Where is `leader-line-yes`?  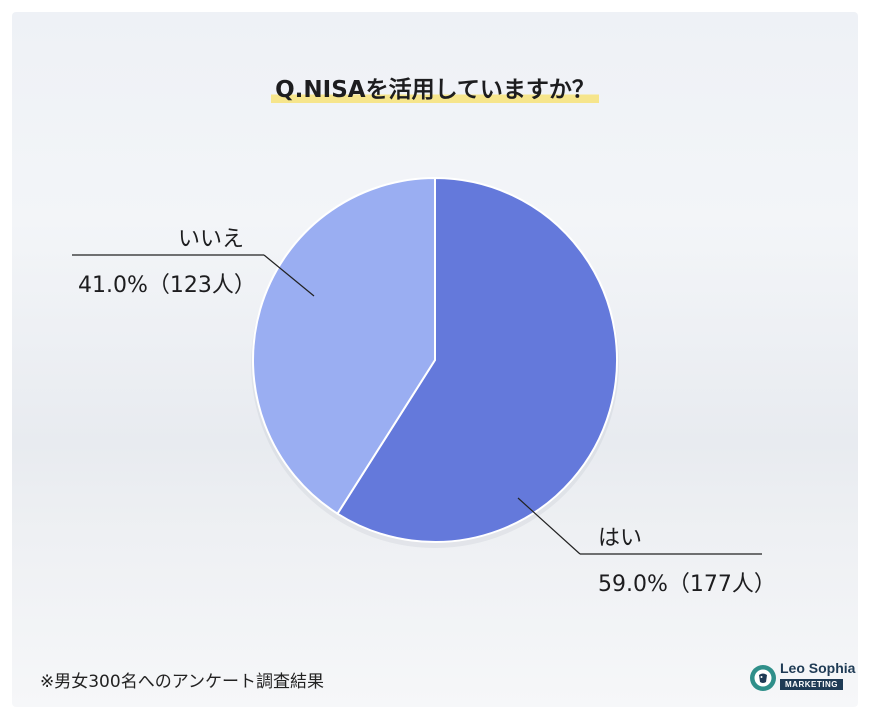
leader-line-yes is located at coordinates (549, 526).